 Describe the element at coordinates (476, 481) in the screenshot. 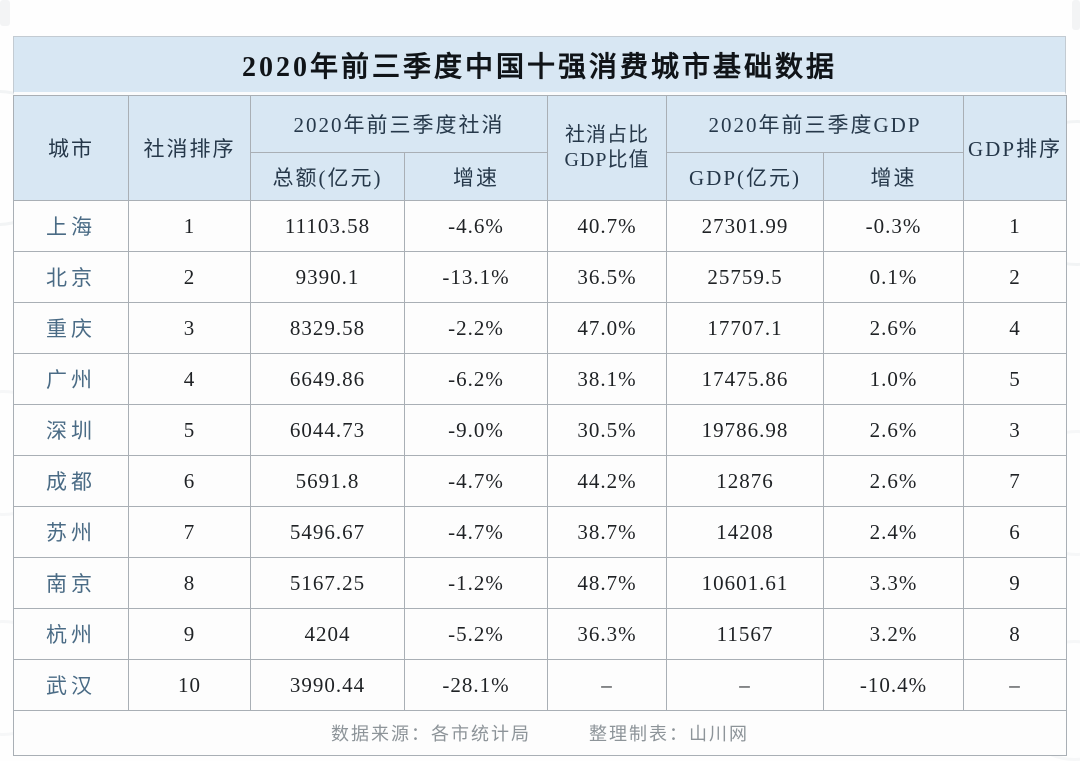

I see `sc-growth-cell: -4.7%` at that location.